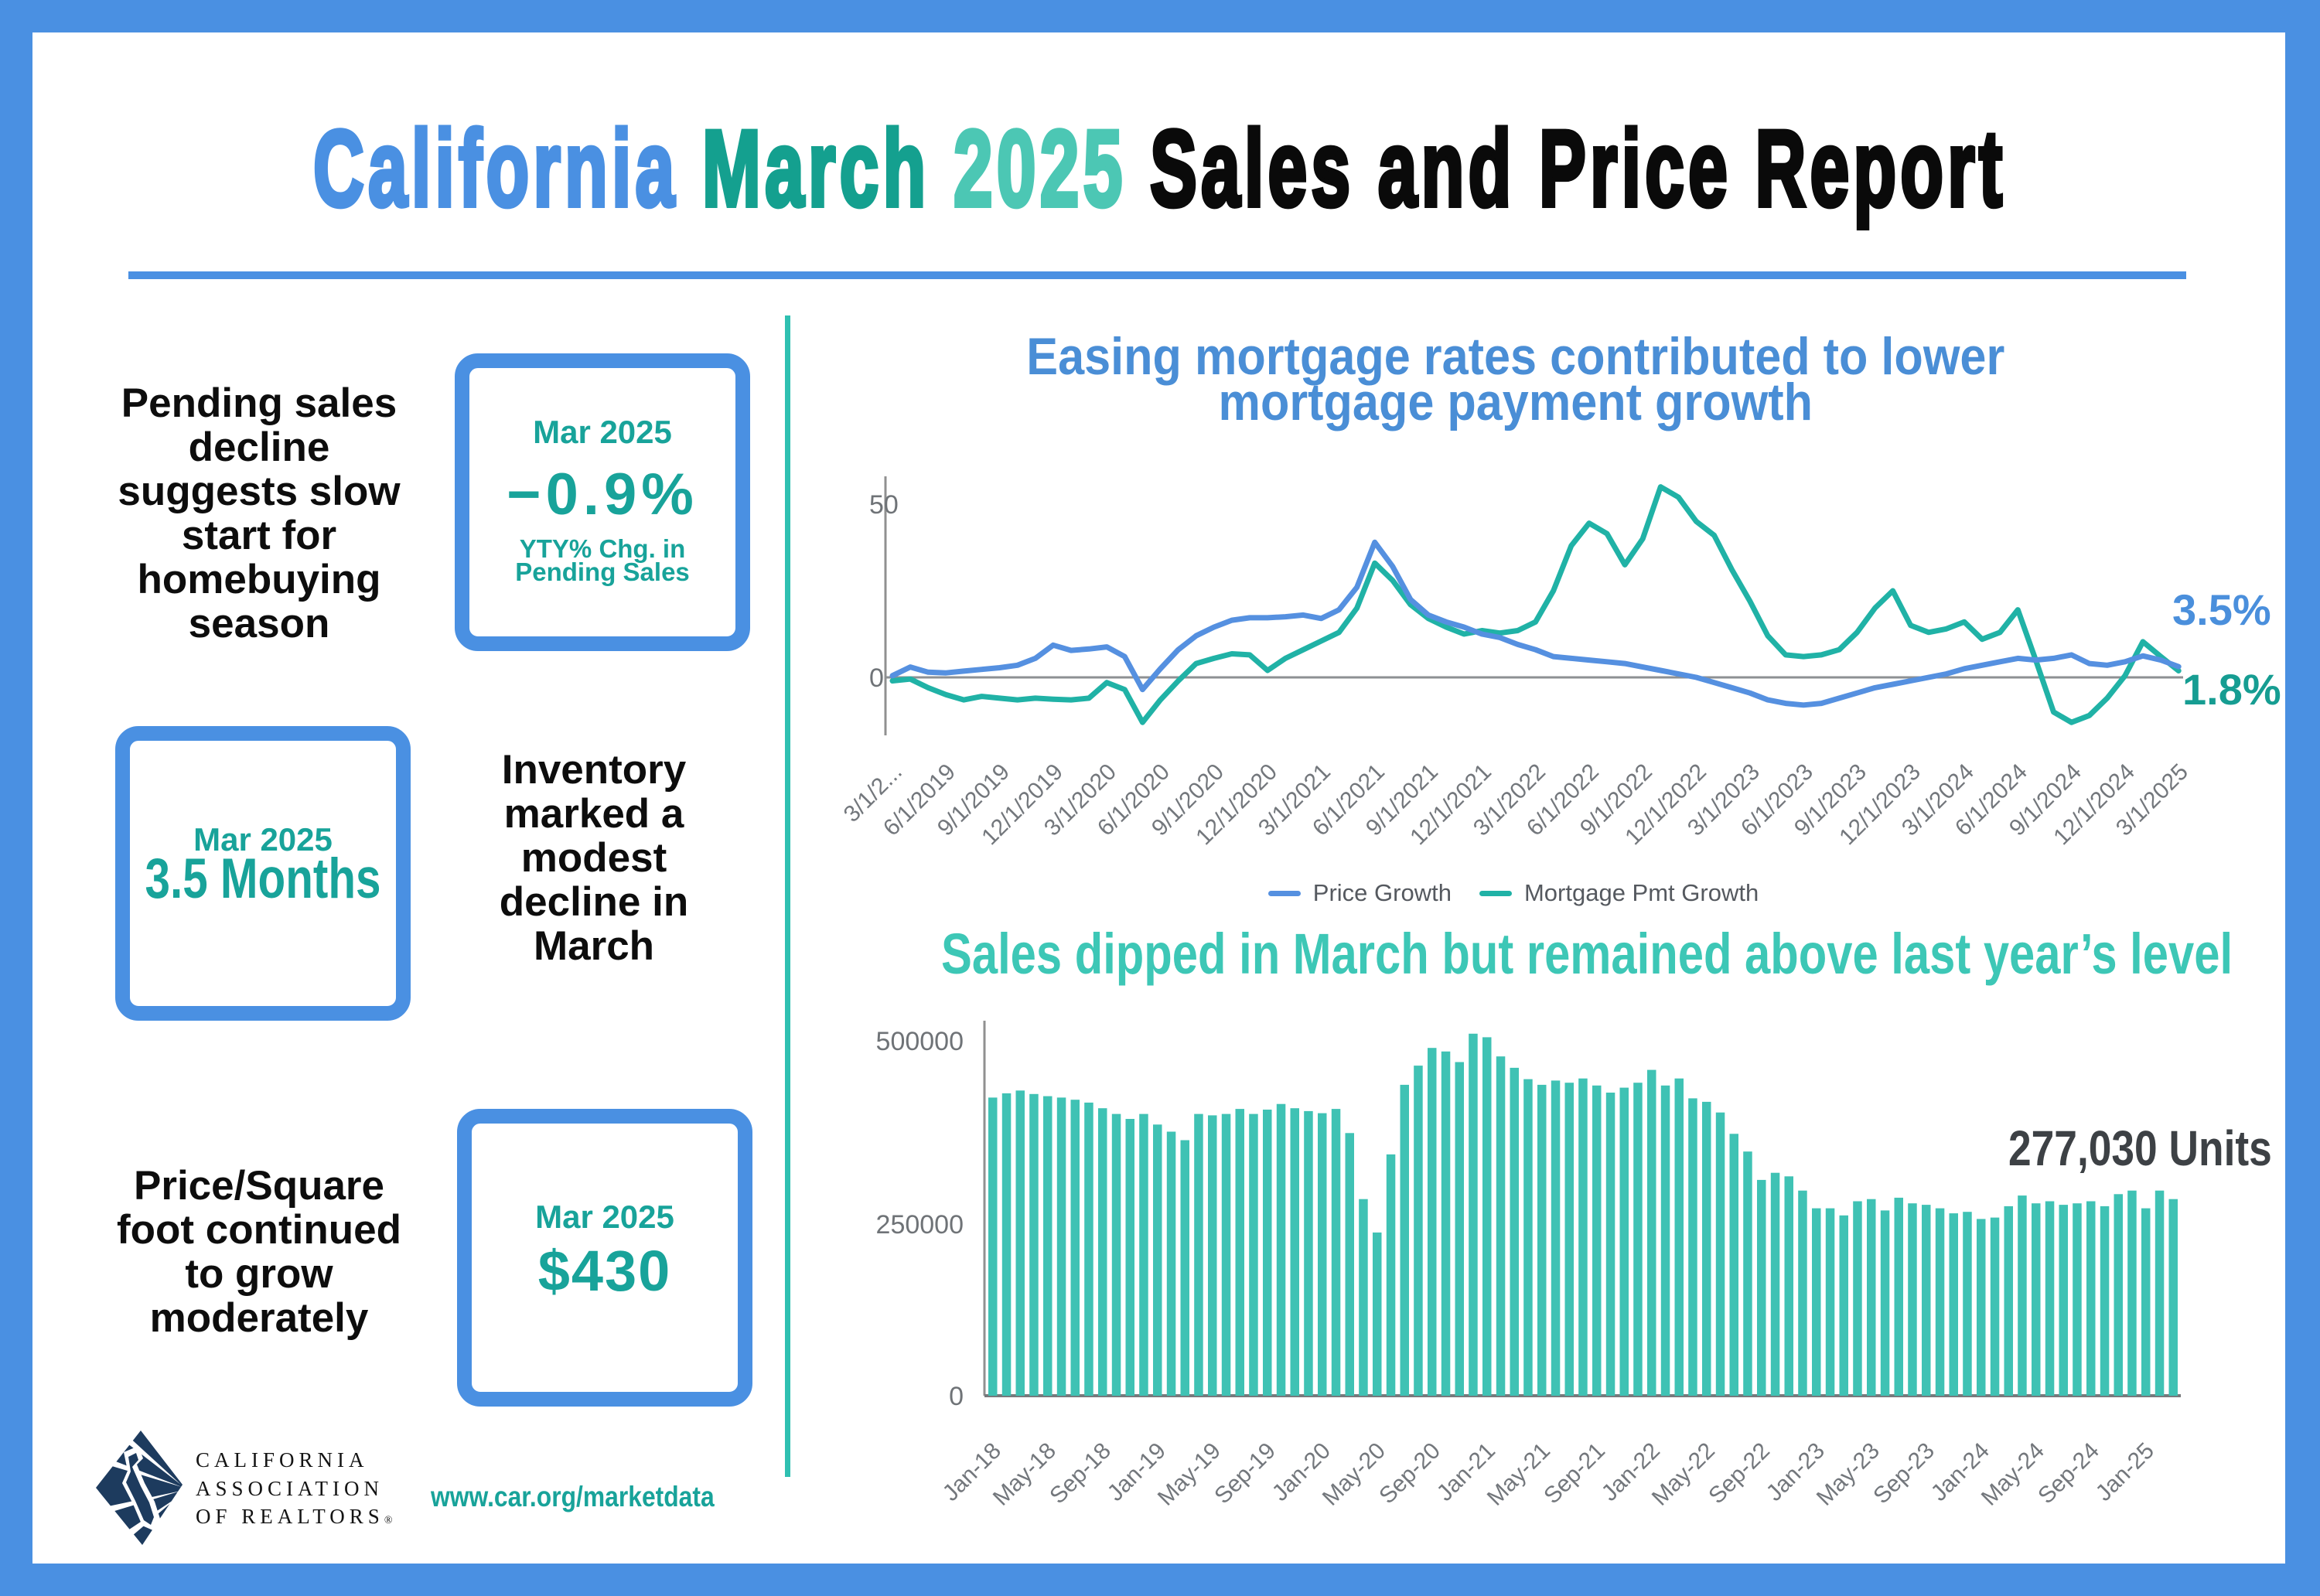  I want to click on svg-text: Sep-18, so click(1080, 1473).